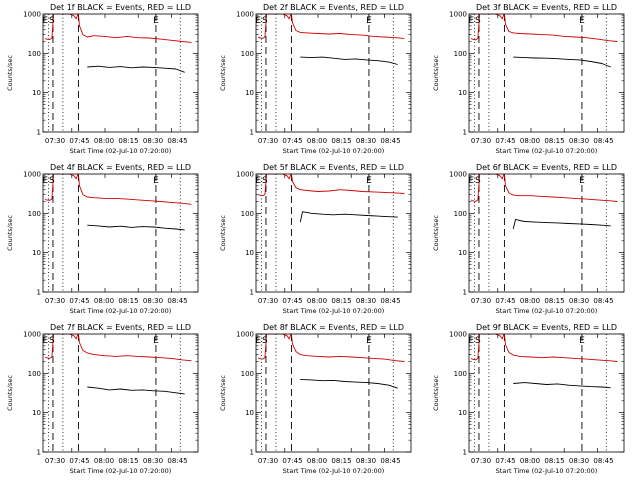 The width and height of the screenshot is (640, 480). What do you see at coordinates (120, 327) in the screenshot?
I see `panel-title: Det 7f BLACK = Events, RED = LLD` at bounding box center [120, 327].